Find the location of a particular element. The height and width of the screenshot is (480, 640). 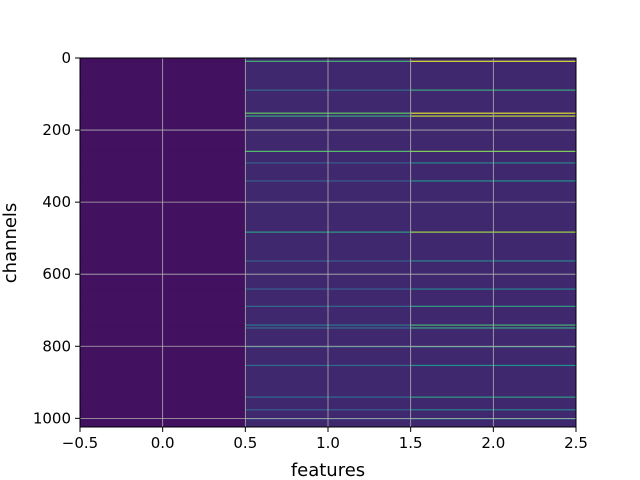

y-tick-label: 200 is located at coordinates (56, 130).